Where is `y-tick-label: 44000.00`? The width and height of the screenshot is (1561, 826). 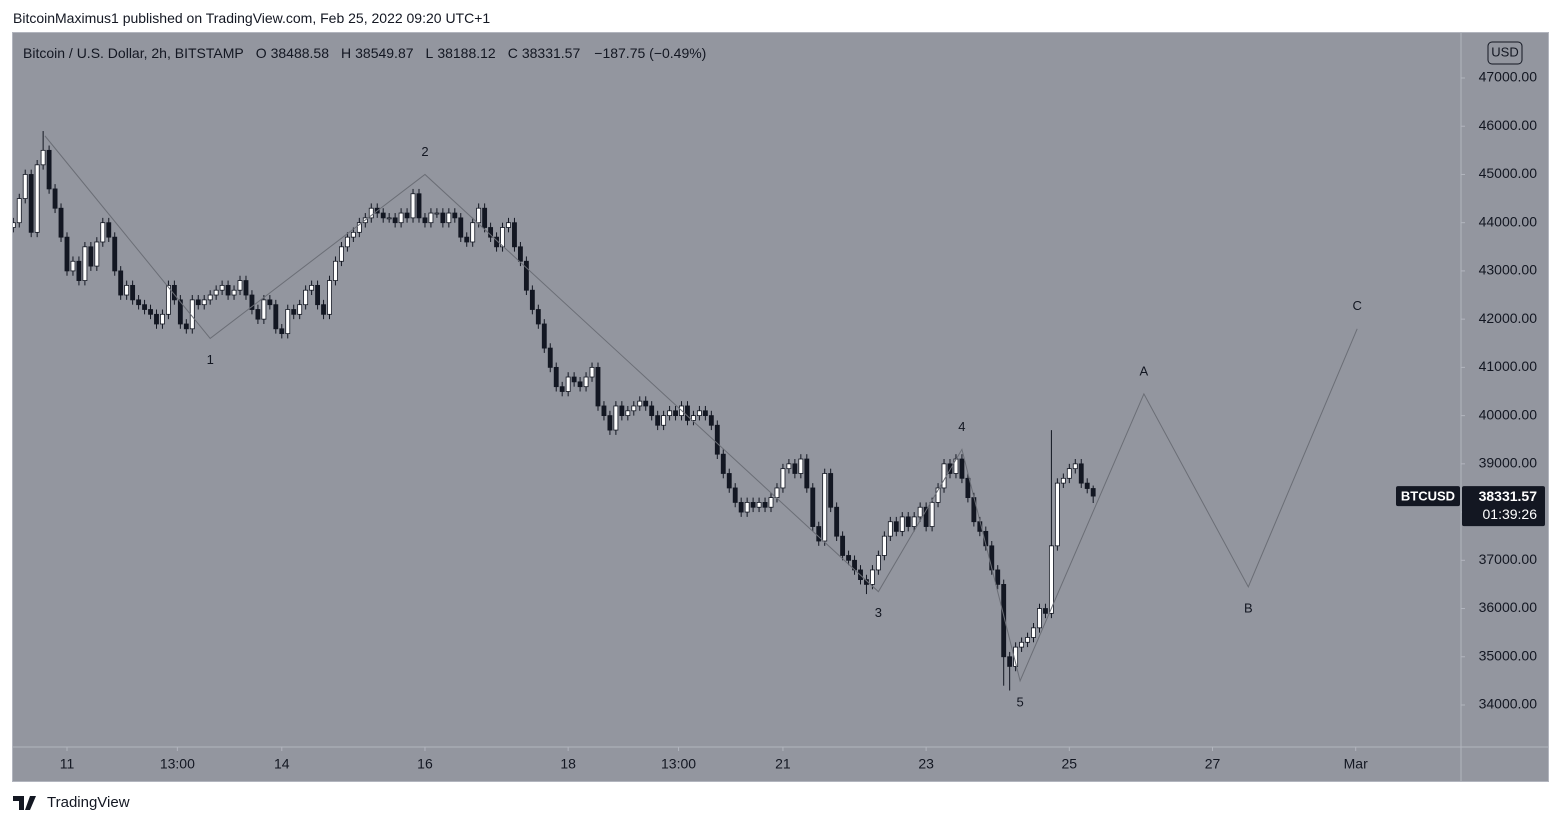
y-tick-label: 44000.00 is located at coordinates (1508, 221).